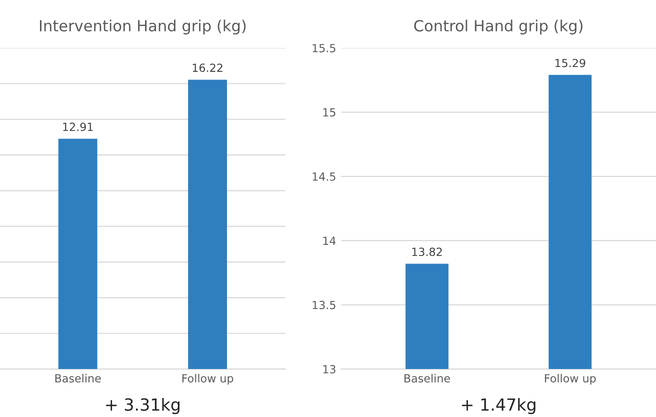 The image size is (656, 417). What do you see at coordinates (570, 63) in the screenshot?
I see `data-label: 15.29` at bounding box center [570, 63].